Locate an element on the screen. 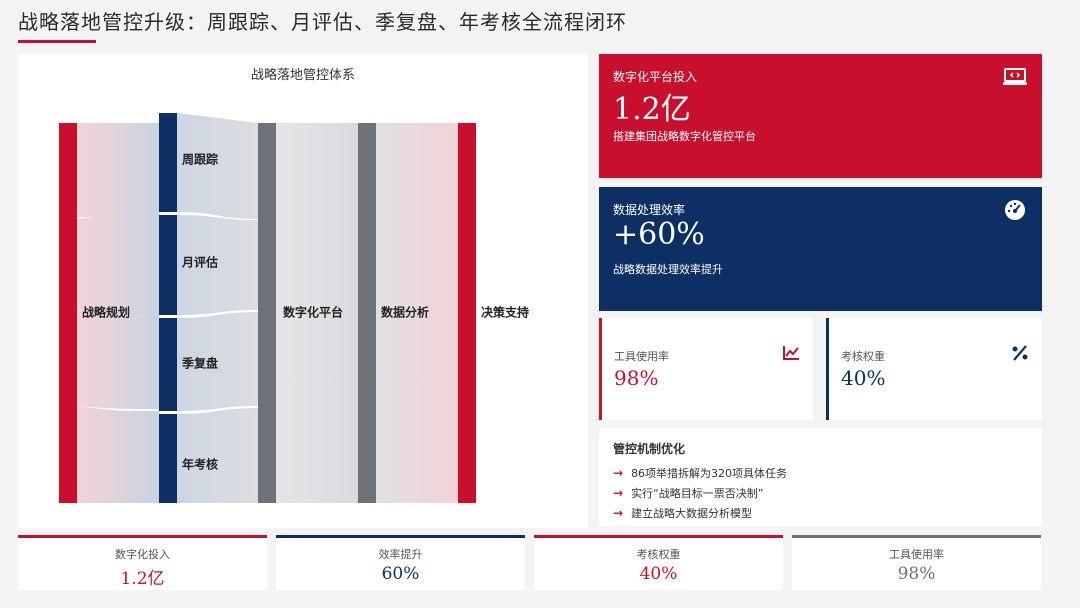  efficiency-label: 数据处理效率 is located at coordinates (649, 210).